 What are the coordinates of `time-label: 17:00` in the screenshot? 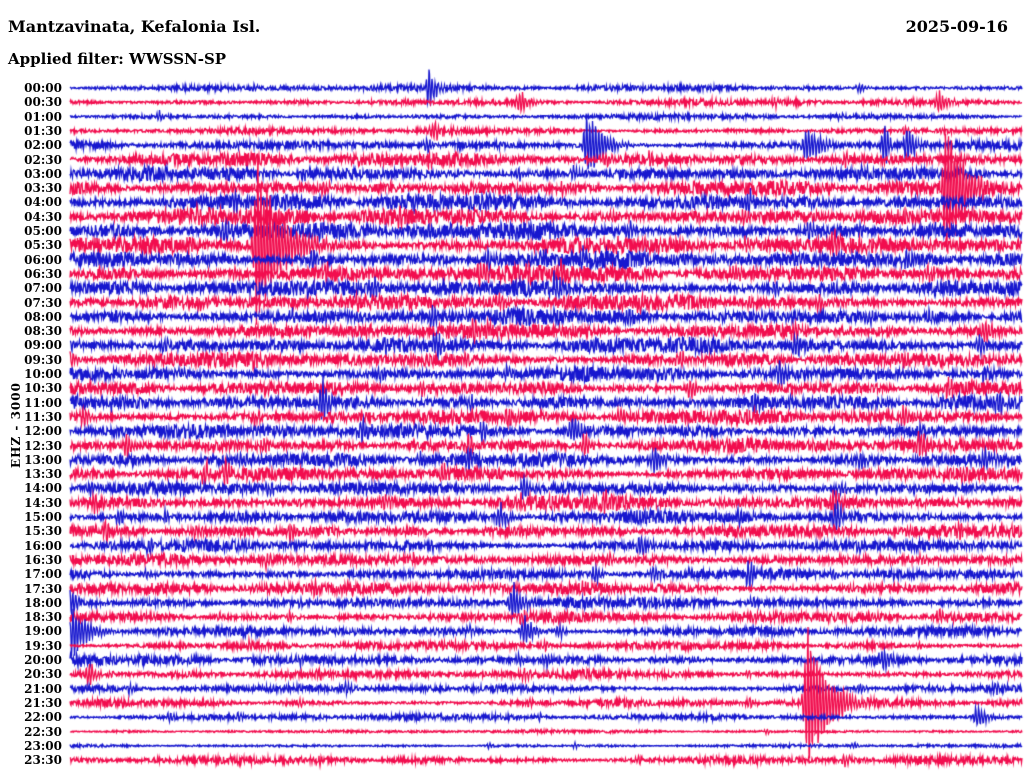 It's located at (43, 574).